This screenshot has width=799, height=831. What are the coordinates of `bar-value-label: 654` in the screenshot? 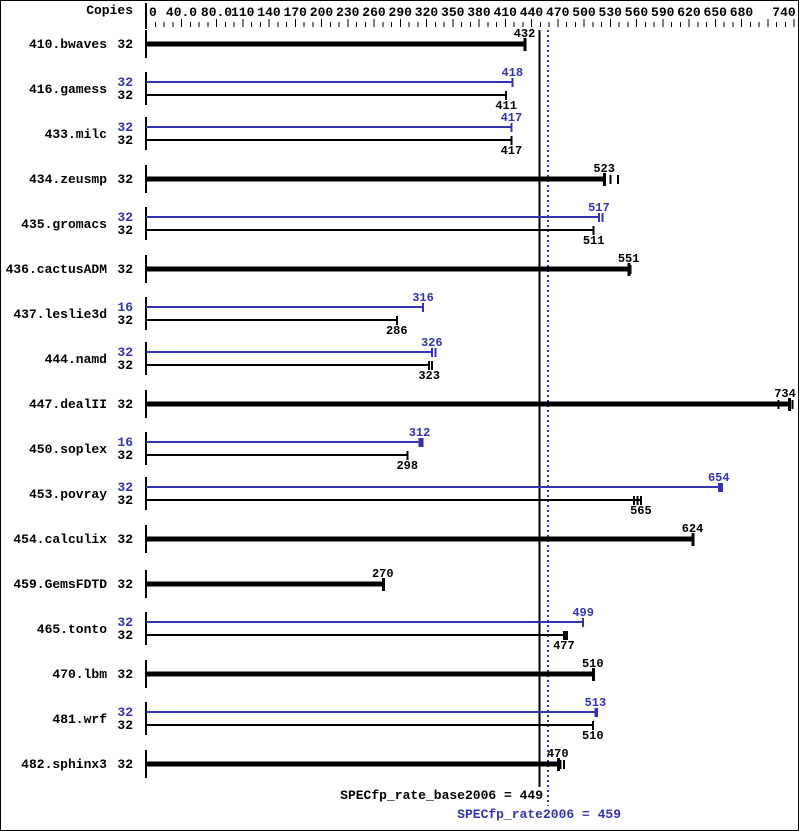 It's located at (719, 478).